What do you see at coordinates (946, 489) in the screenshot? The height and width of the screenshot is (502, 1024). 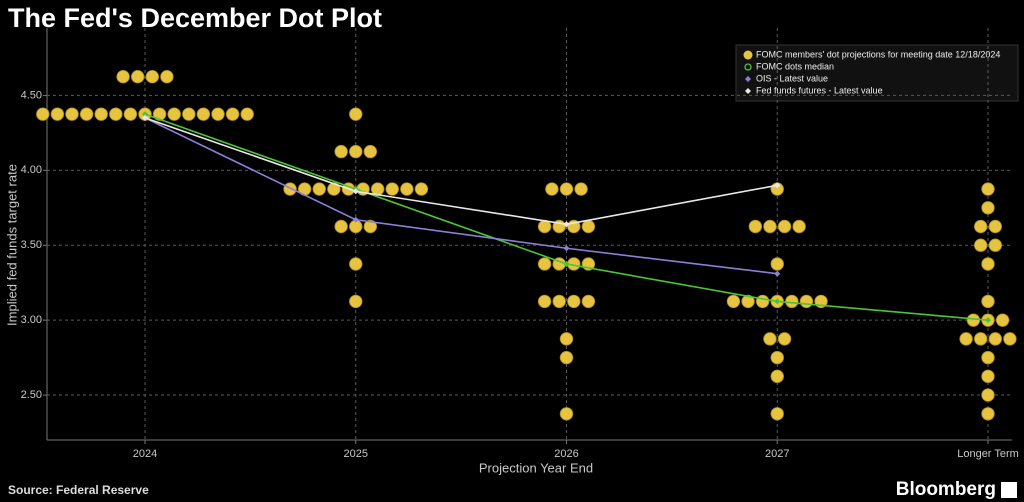 I see `brand: Bloomberg` at bounding box center [946, 489].